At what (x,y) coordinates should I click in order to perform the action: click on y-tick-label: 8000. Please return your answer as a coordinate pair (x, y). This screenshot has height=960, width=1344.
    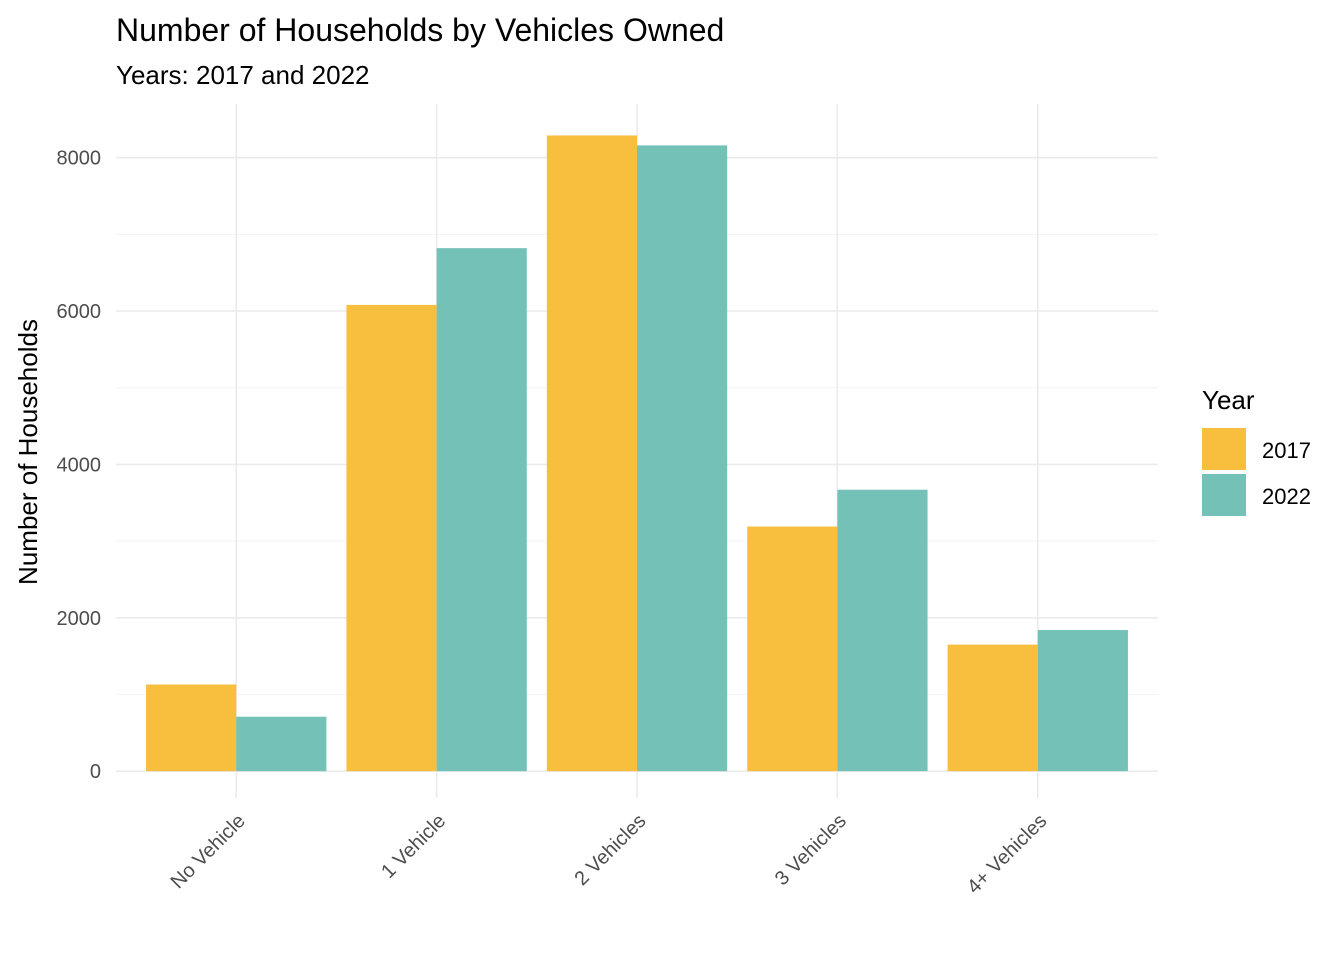
    Looking at the image, I should click on (79, 159).